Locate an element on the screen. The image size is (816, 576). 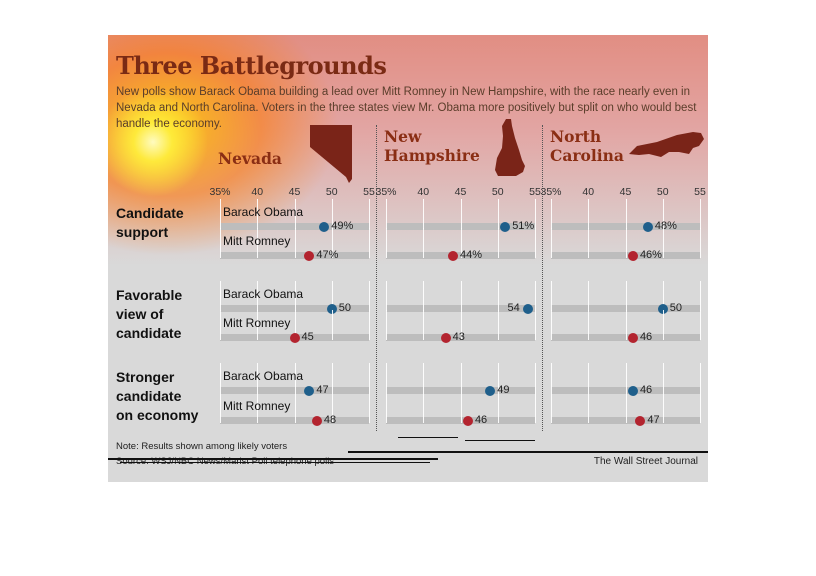
value-label: 54 is located at coordinates (513, 307).